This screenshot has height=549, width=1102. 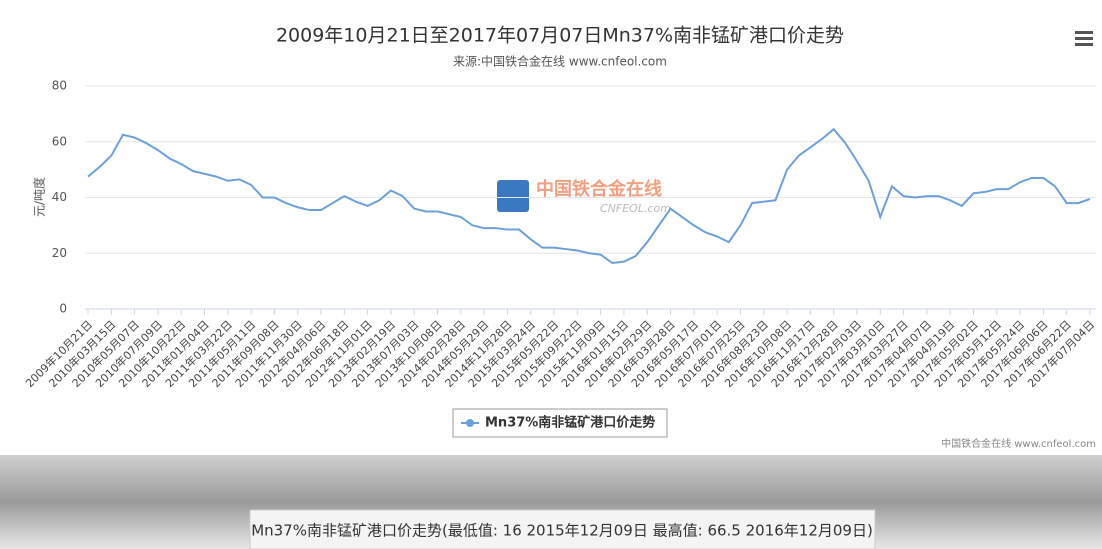 What do you see at coordinates (59, 86) in the screenshot?
I see `y-tick-label: 80` at bounding box center [59, 86].